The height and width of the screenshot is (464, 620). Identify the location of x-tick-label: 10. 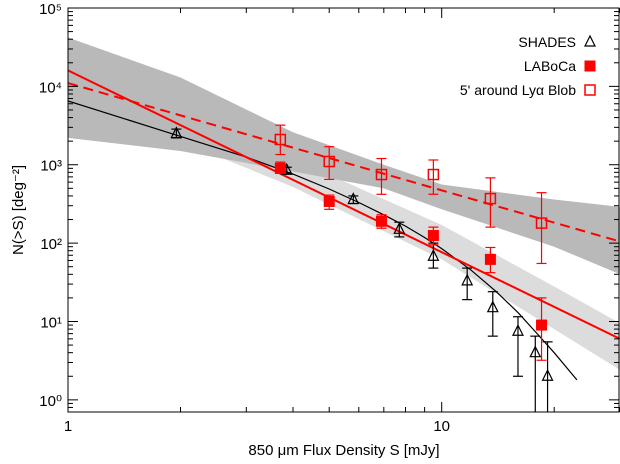
(441, 426).